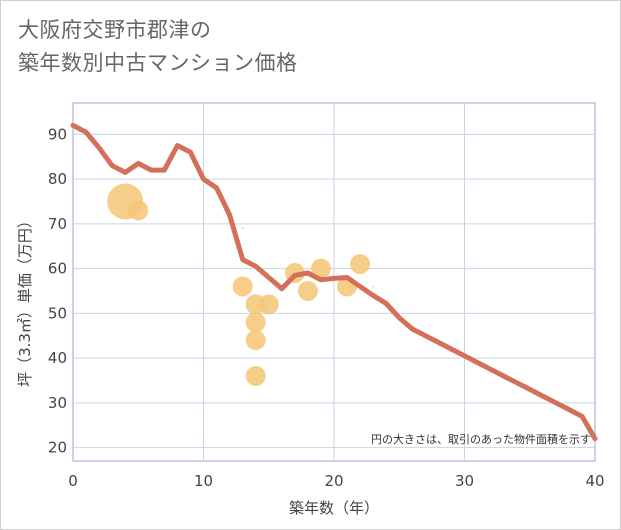 The width and height of the screenshot is (621, 530). What do you see at coordinates (464, 481) in the screenshot?
I see `x-tick-label: 30` at bounding box center [464, 481].